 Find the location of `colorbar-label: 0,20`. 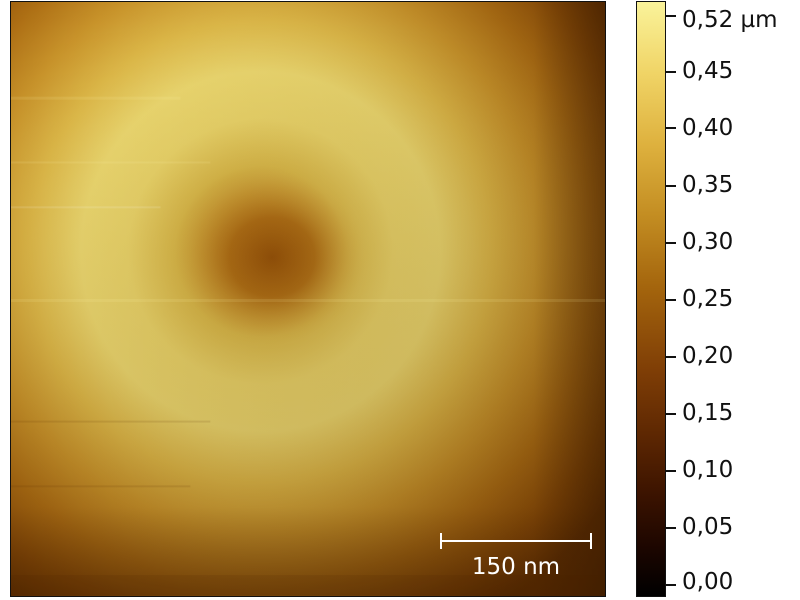

colorbar-label: 0,20 is located at coordinates (708, 356).